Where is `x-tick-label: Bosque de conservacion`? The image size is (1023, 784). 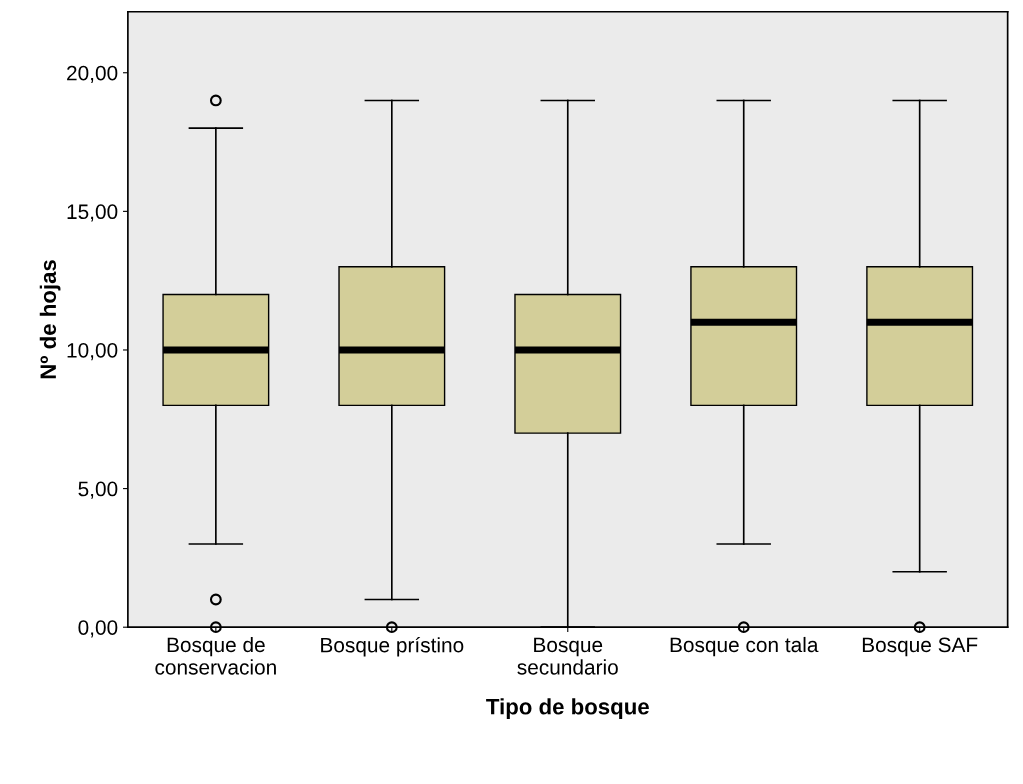
x-tick-label: Bosque de conservacion is located at coordinates (215, 655).